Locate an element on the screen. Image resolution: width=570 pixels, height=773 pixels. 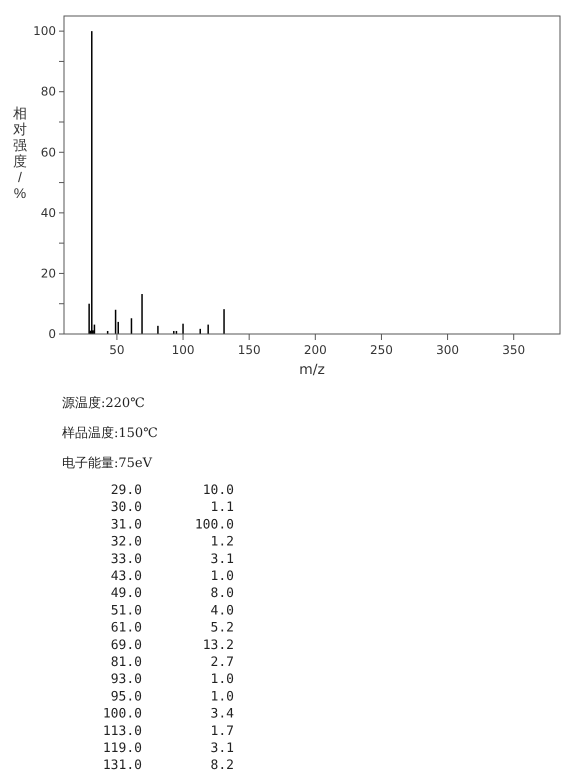
text: 8.0 is located at coordinates (222, 594).